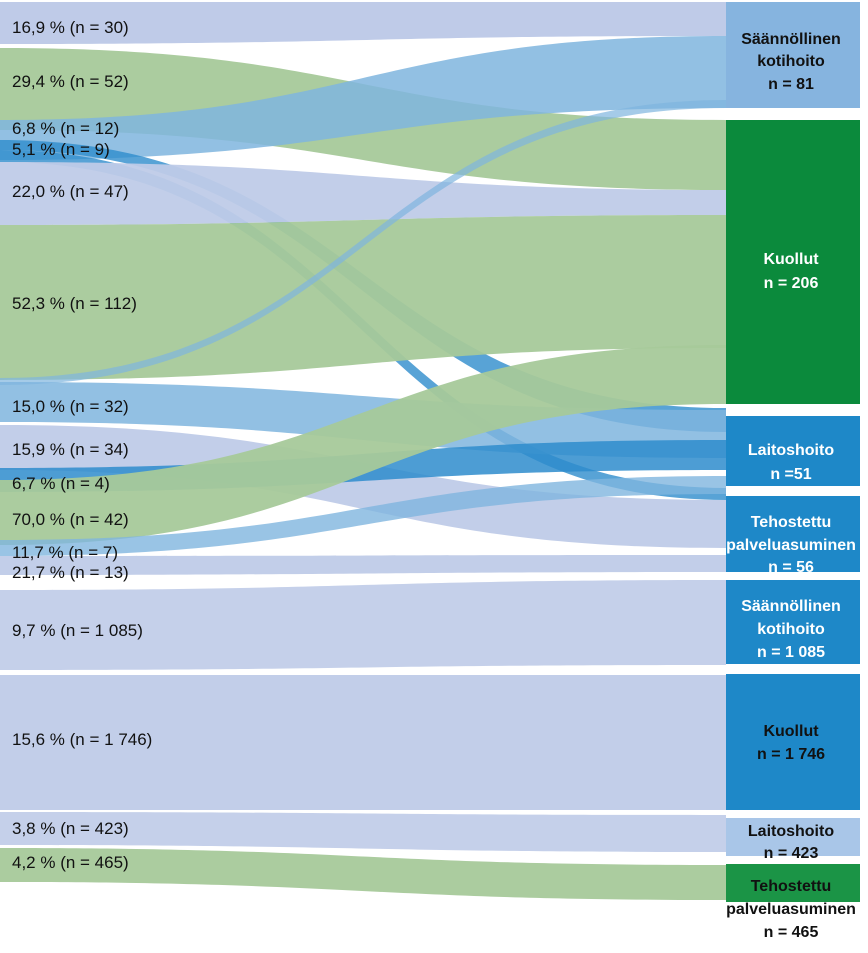  Describe the element at coordinates (791, 39) in the screenshot. I see `node-kotihoito-81-label-1: Säännöllinen` at that location.